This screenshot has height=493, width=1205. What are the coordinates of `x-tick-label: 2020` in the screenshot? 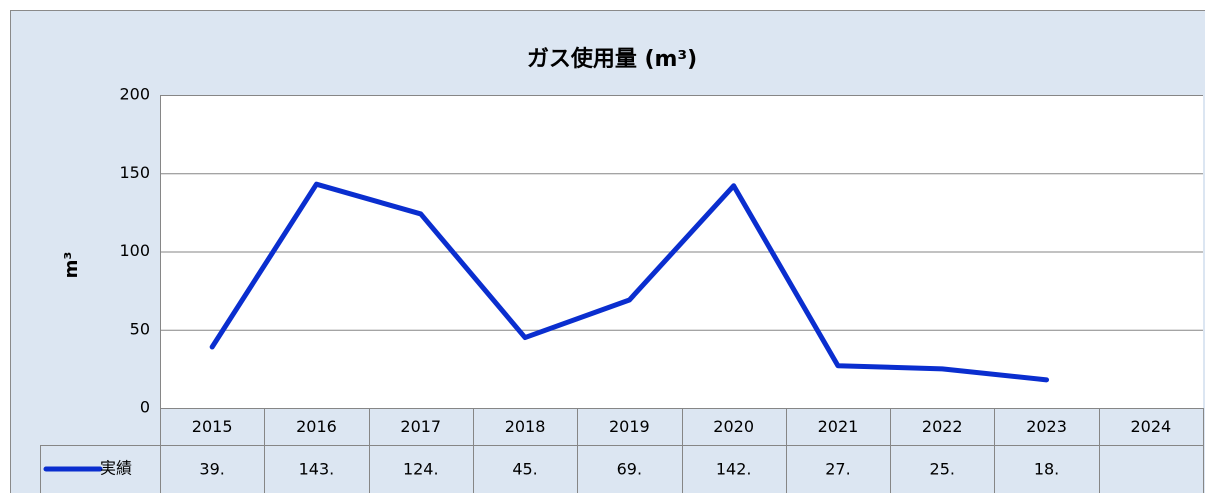 It's located at (733, 426).